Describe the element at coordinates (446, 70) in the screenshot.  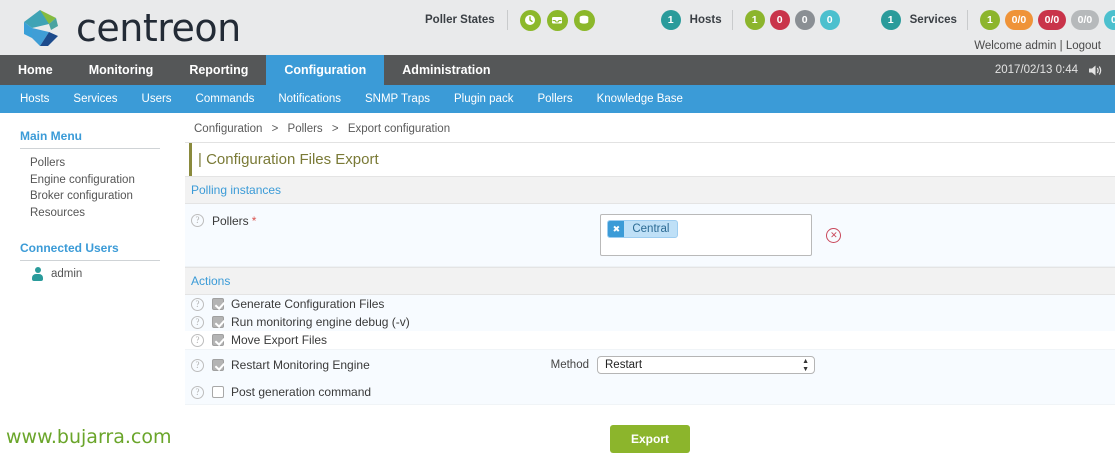
I see `nav-item-administration: Administration` at that location.